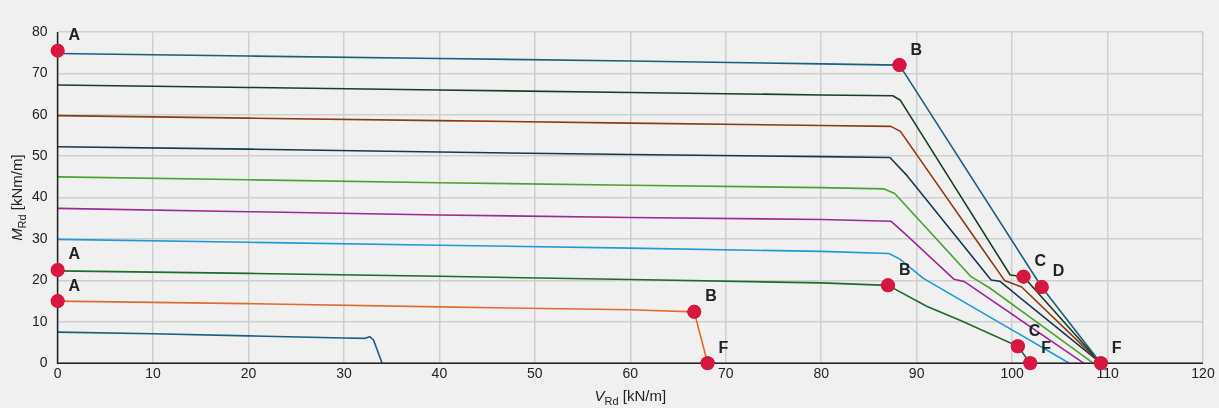 Image resolution: width=1219 pixels, height=408 pixels. I want to click on y-tick-label: 50, so click(39, 155).